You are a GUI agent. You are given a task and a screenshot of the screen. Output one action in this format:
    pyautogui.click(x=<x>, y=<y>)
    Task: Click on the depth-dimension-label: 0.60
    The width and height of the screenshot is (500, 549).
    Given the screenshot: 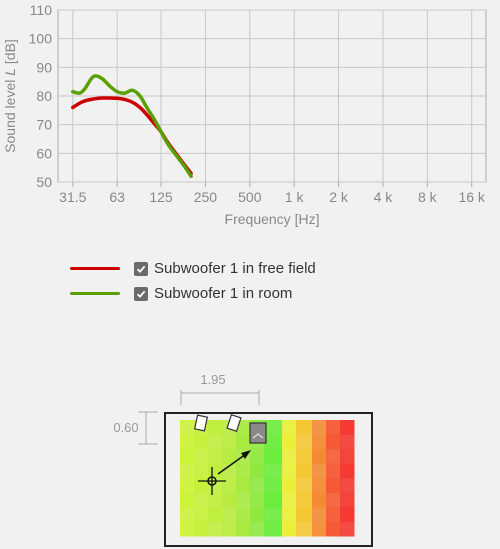 What is the action you would take?
    pyautogui.click(x=125, y=427)
    